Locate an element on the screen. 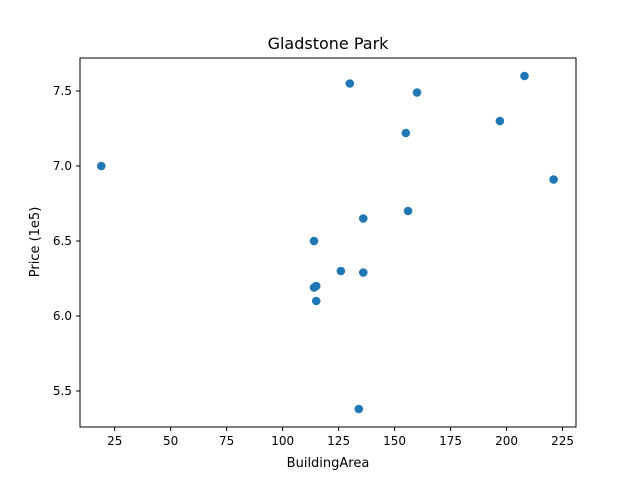 Image resolution: width=640 pixels, height=480 pixels. y-axis-label: Price (1e5) is located at coordinates (35, 242).